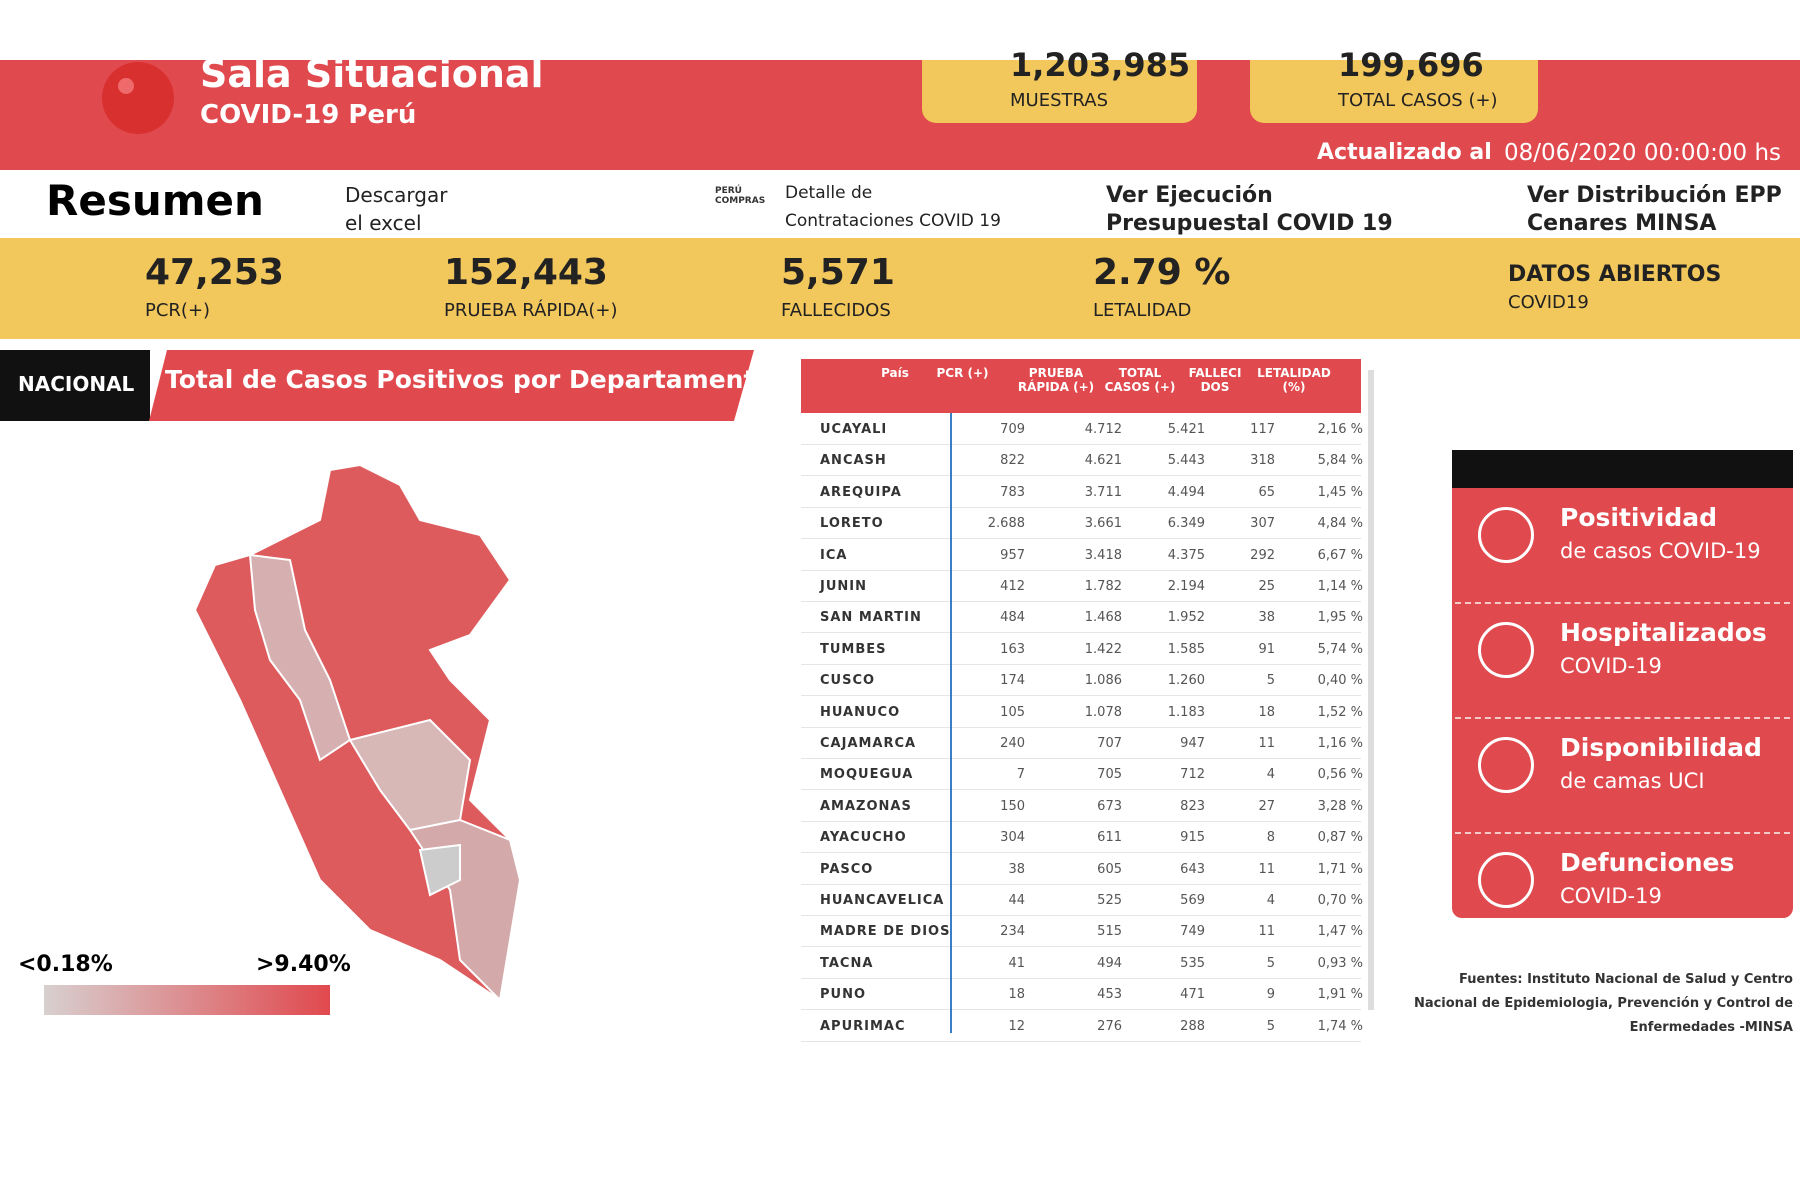 The height and width of the screenshot is (1199, 1800). I want to click on table-cell: 1,16 %, so click(1340, 743).